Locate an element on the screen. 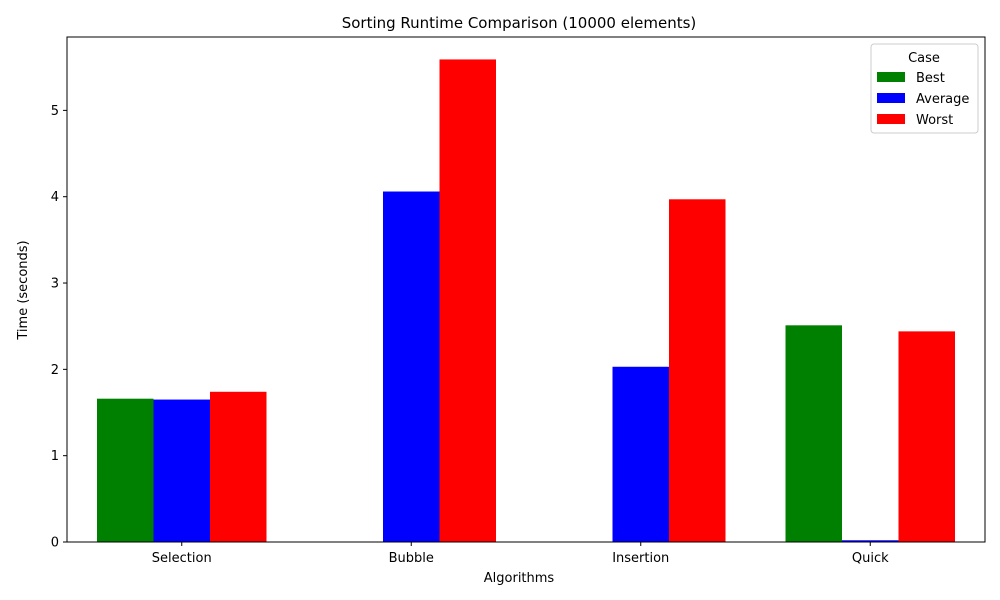 This screenshot has height=600, width=1000. y-tick-label: 3 is located at coordinates (55, 284).